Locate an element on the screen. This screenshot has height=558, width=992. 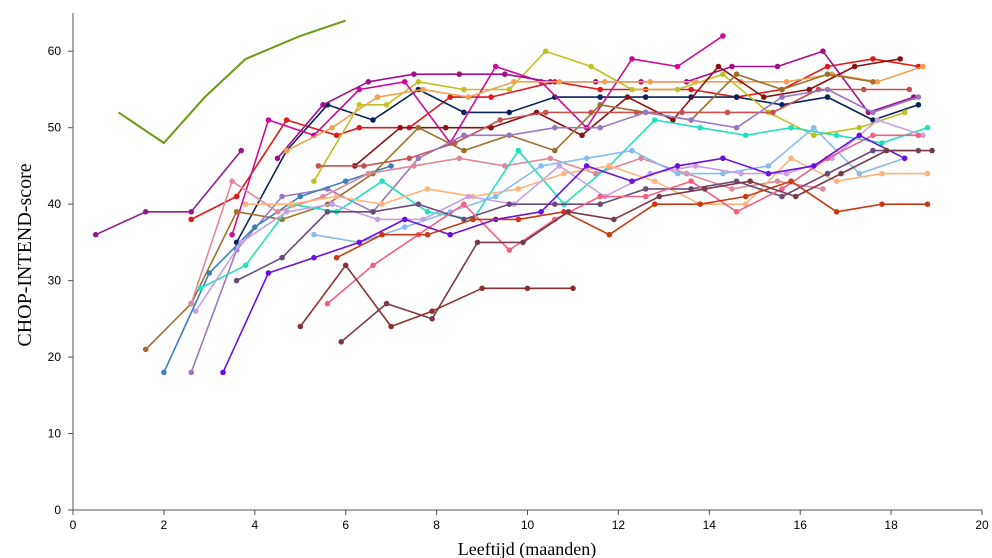
x-tick-label: 10 is located at coordinates (528, 525).